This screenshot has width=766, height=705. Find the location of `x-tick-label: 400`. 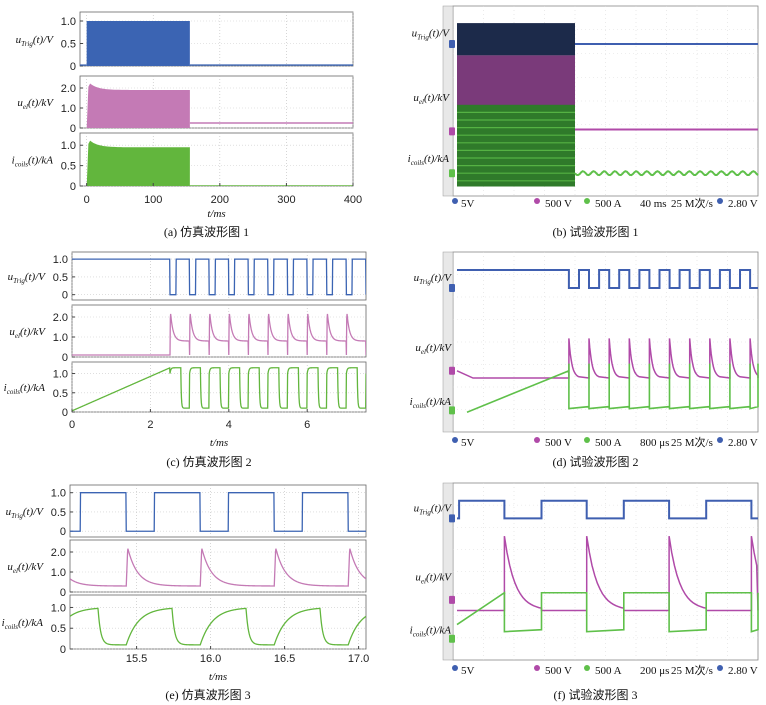

x-tick-label: 400 is located at coordinates (353, 200).